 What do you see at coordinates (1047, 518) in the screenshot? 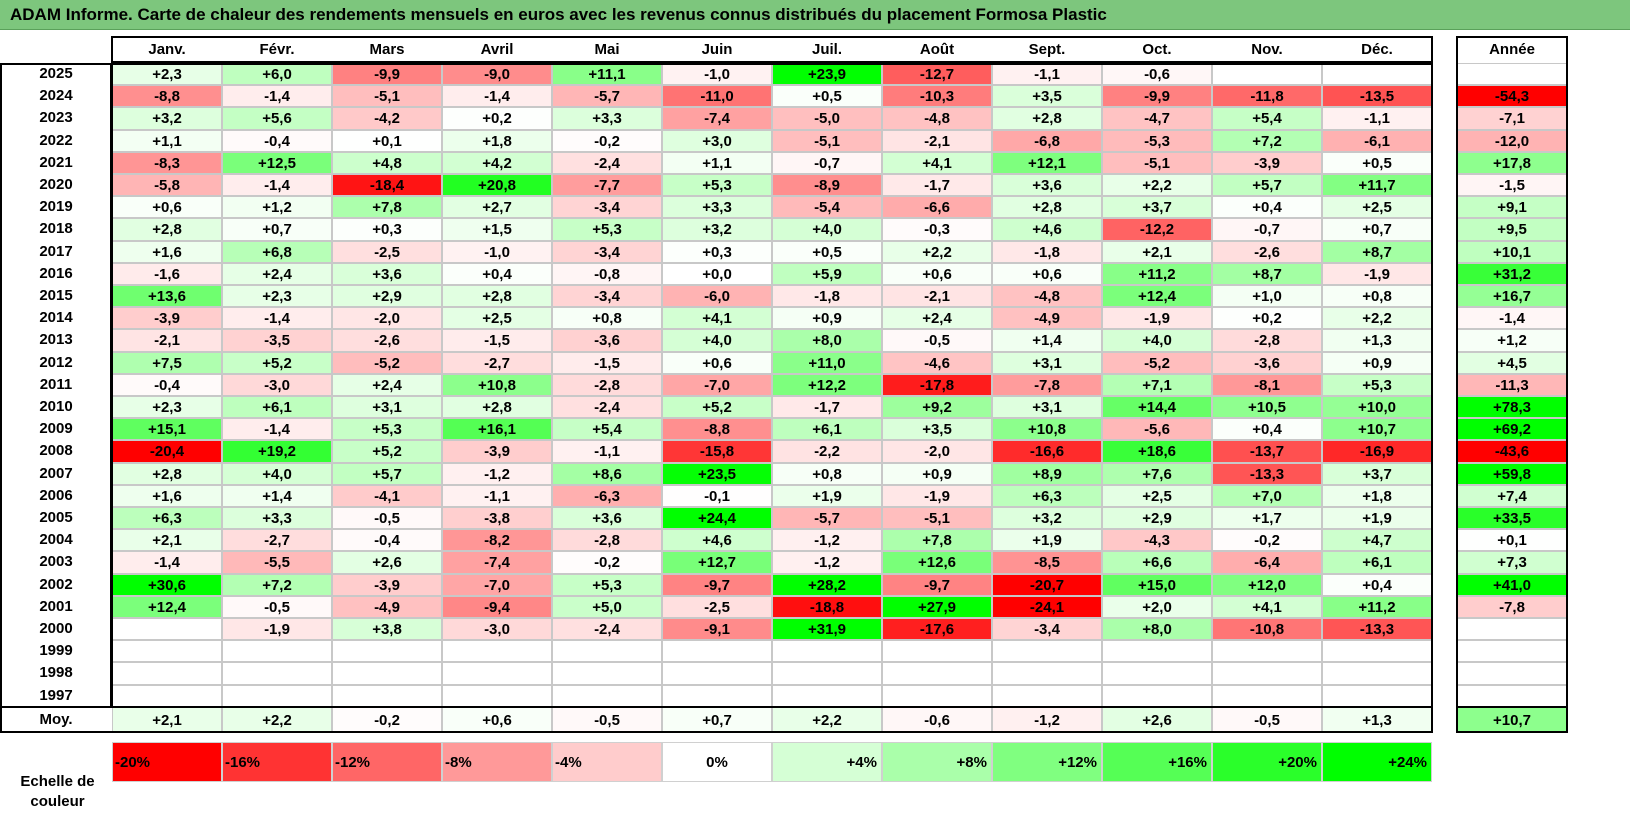
I see `heatmap-cell: +3,2` at bounding box center [1047, 518].